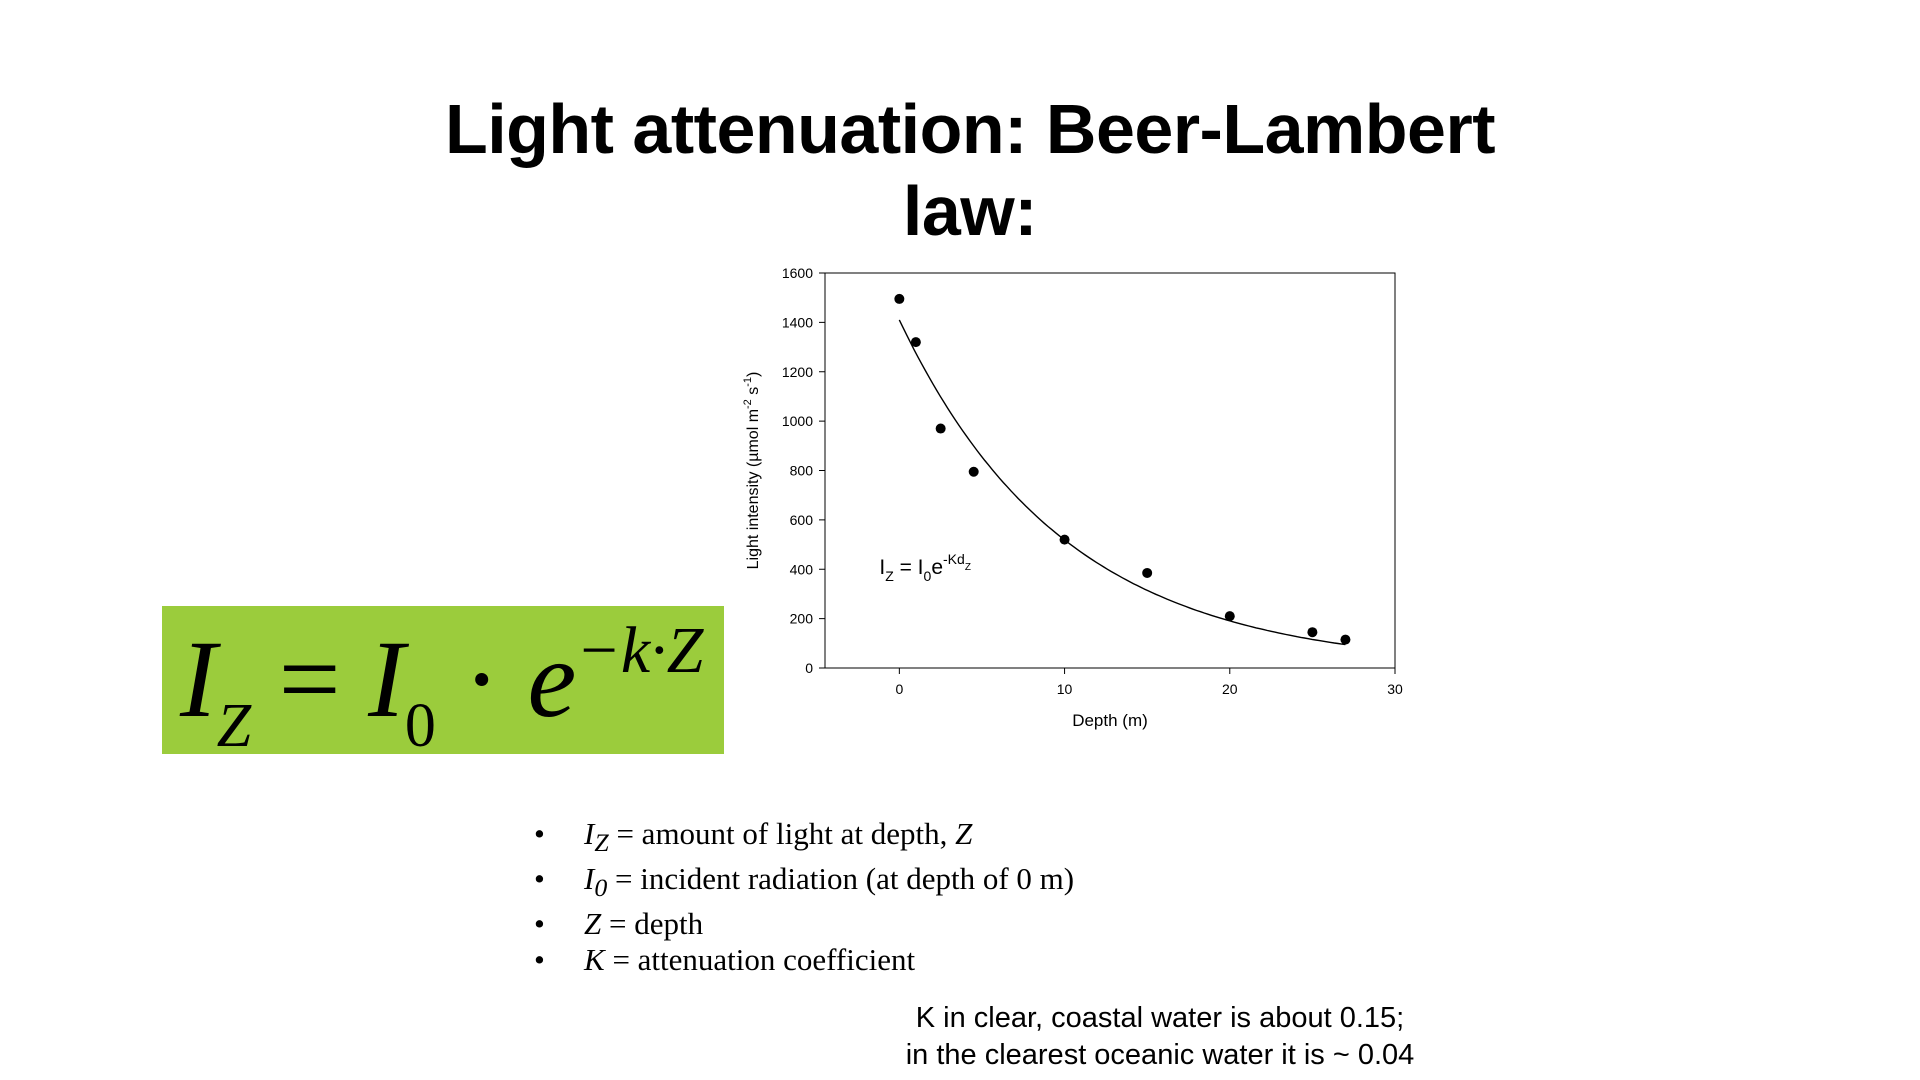 This screenshot has width=1920, height=1080. I want to click on def-text: = amount of light at depth,, so click(786, 833).